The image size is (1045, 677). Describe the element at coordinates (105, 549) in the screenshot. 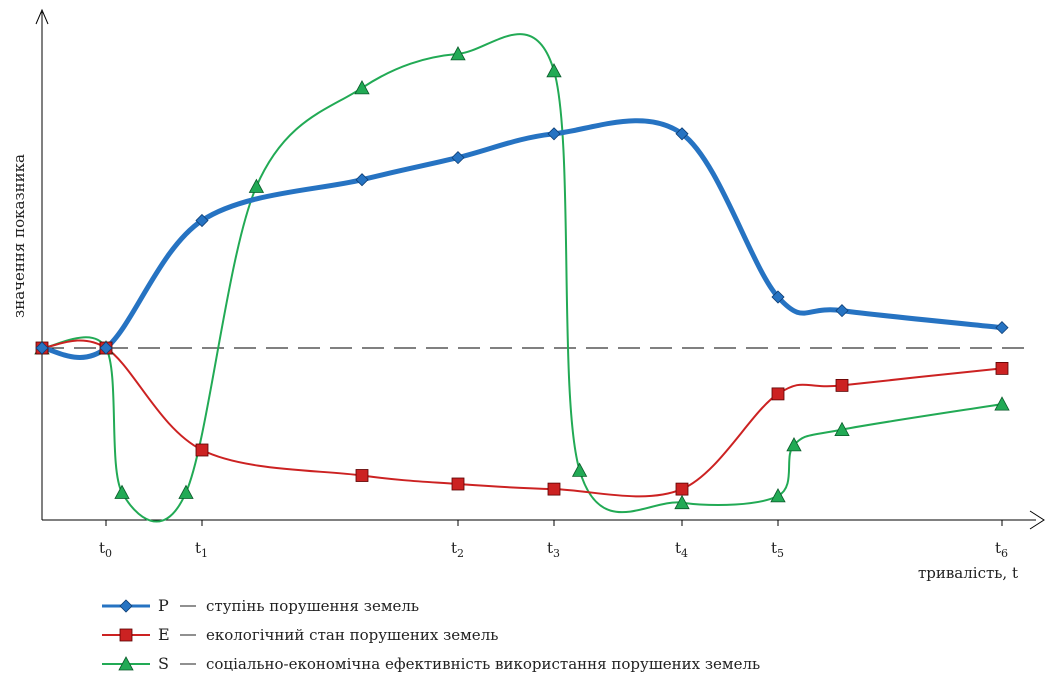

I see `x-tick-label-t0: t0` at that location.